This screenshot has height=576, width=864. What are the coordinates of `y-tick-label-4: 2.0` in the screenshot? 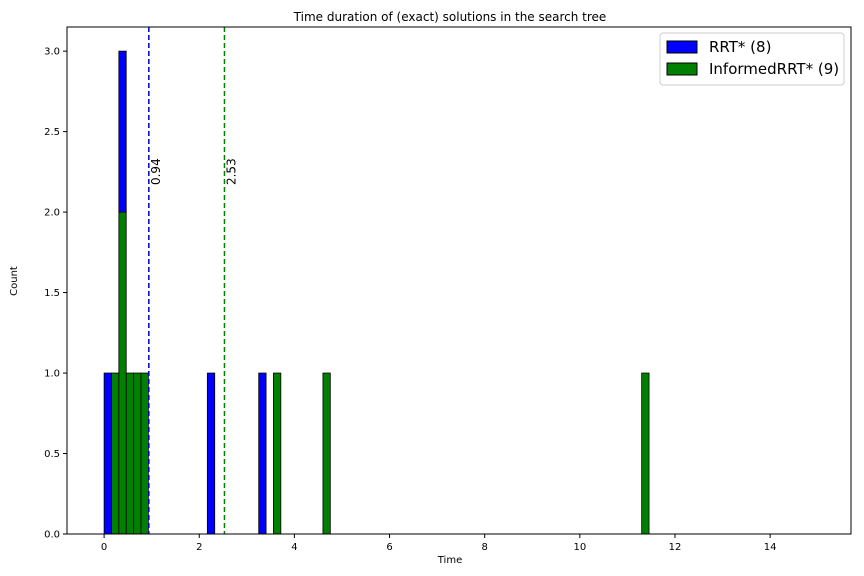 It's located at (52, 213).